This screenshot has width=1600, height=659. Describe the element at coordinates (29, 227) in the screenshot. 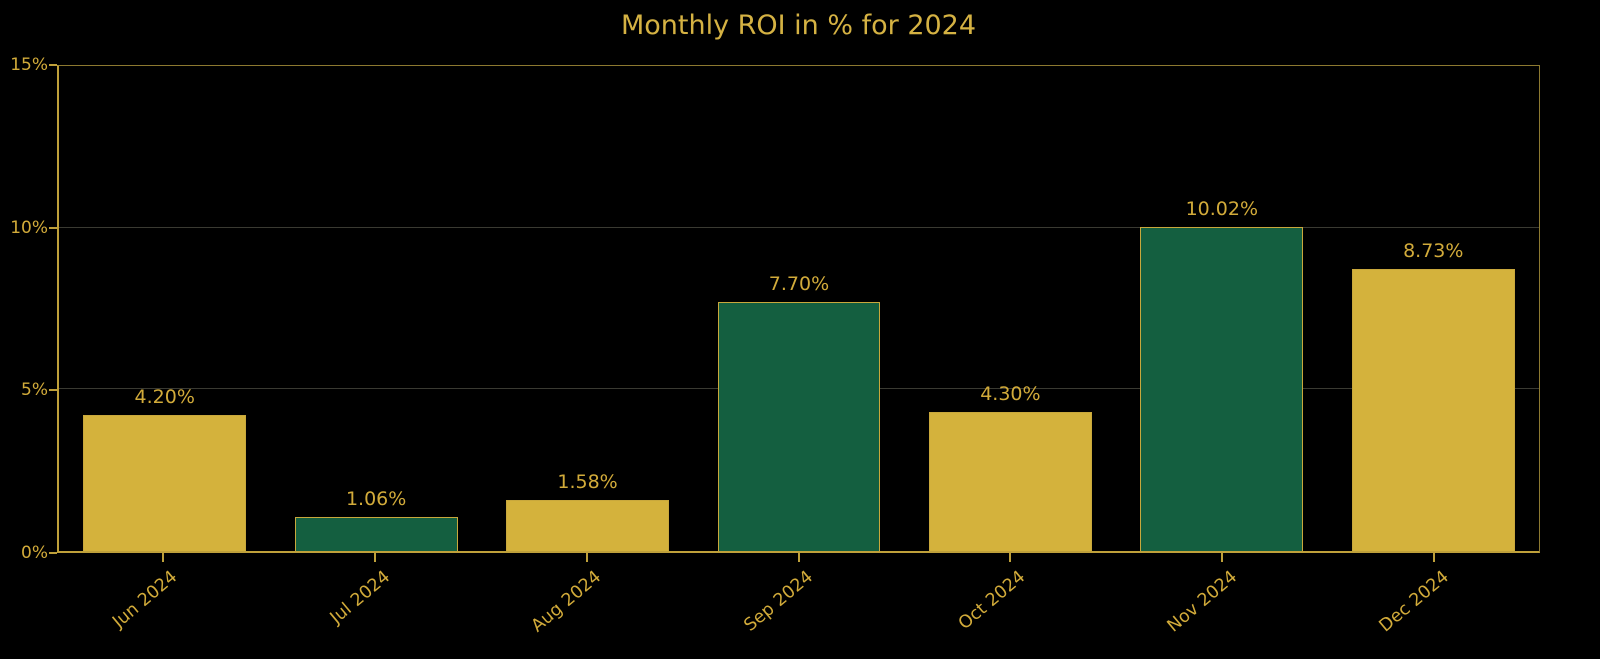

I see `y-tick-label: 10%` at that location.